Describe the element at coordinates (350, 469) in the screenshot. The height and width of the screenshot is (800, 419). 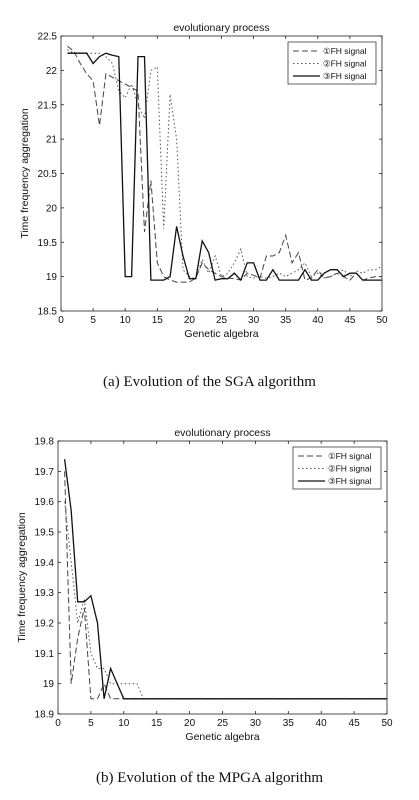
I see `chart2-legend-label-2: ②FH signal` at that location.